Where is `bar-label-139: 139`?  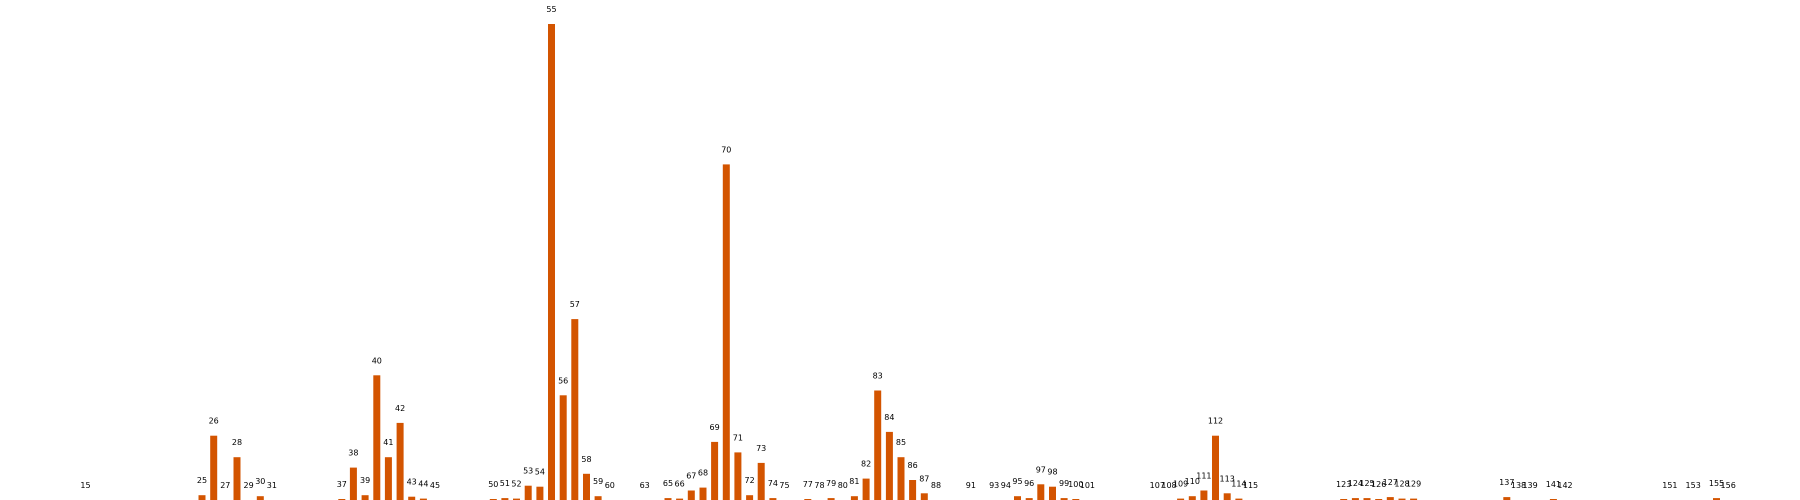 bar-label-139: 139 is located at coordinates (1529, 485).